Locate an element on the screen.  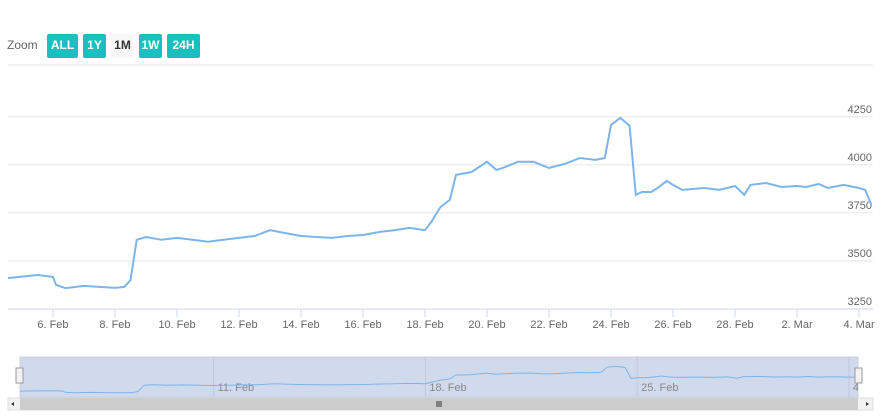
range-button-label: 1M is located at coordinates (122, 45).